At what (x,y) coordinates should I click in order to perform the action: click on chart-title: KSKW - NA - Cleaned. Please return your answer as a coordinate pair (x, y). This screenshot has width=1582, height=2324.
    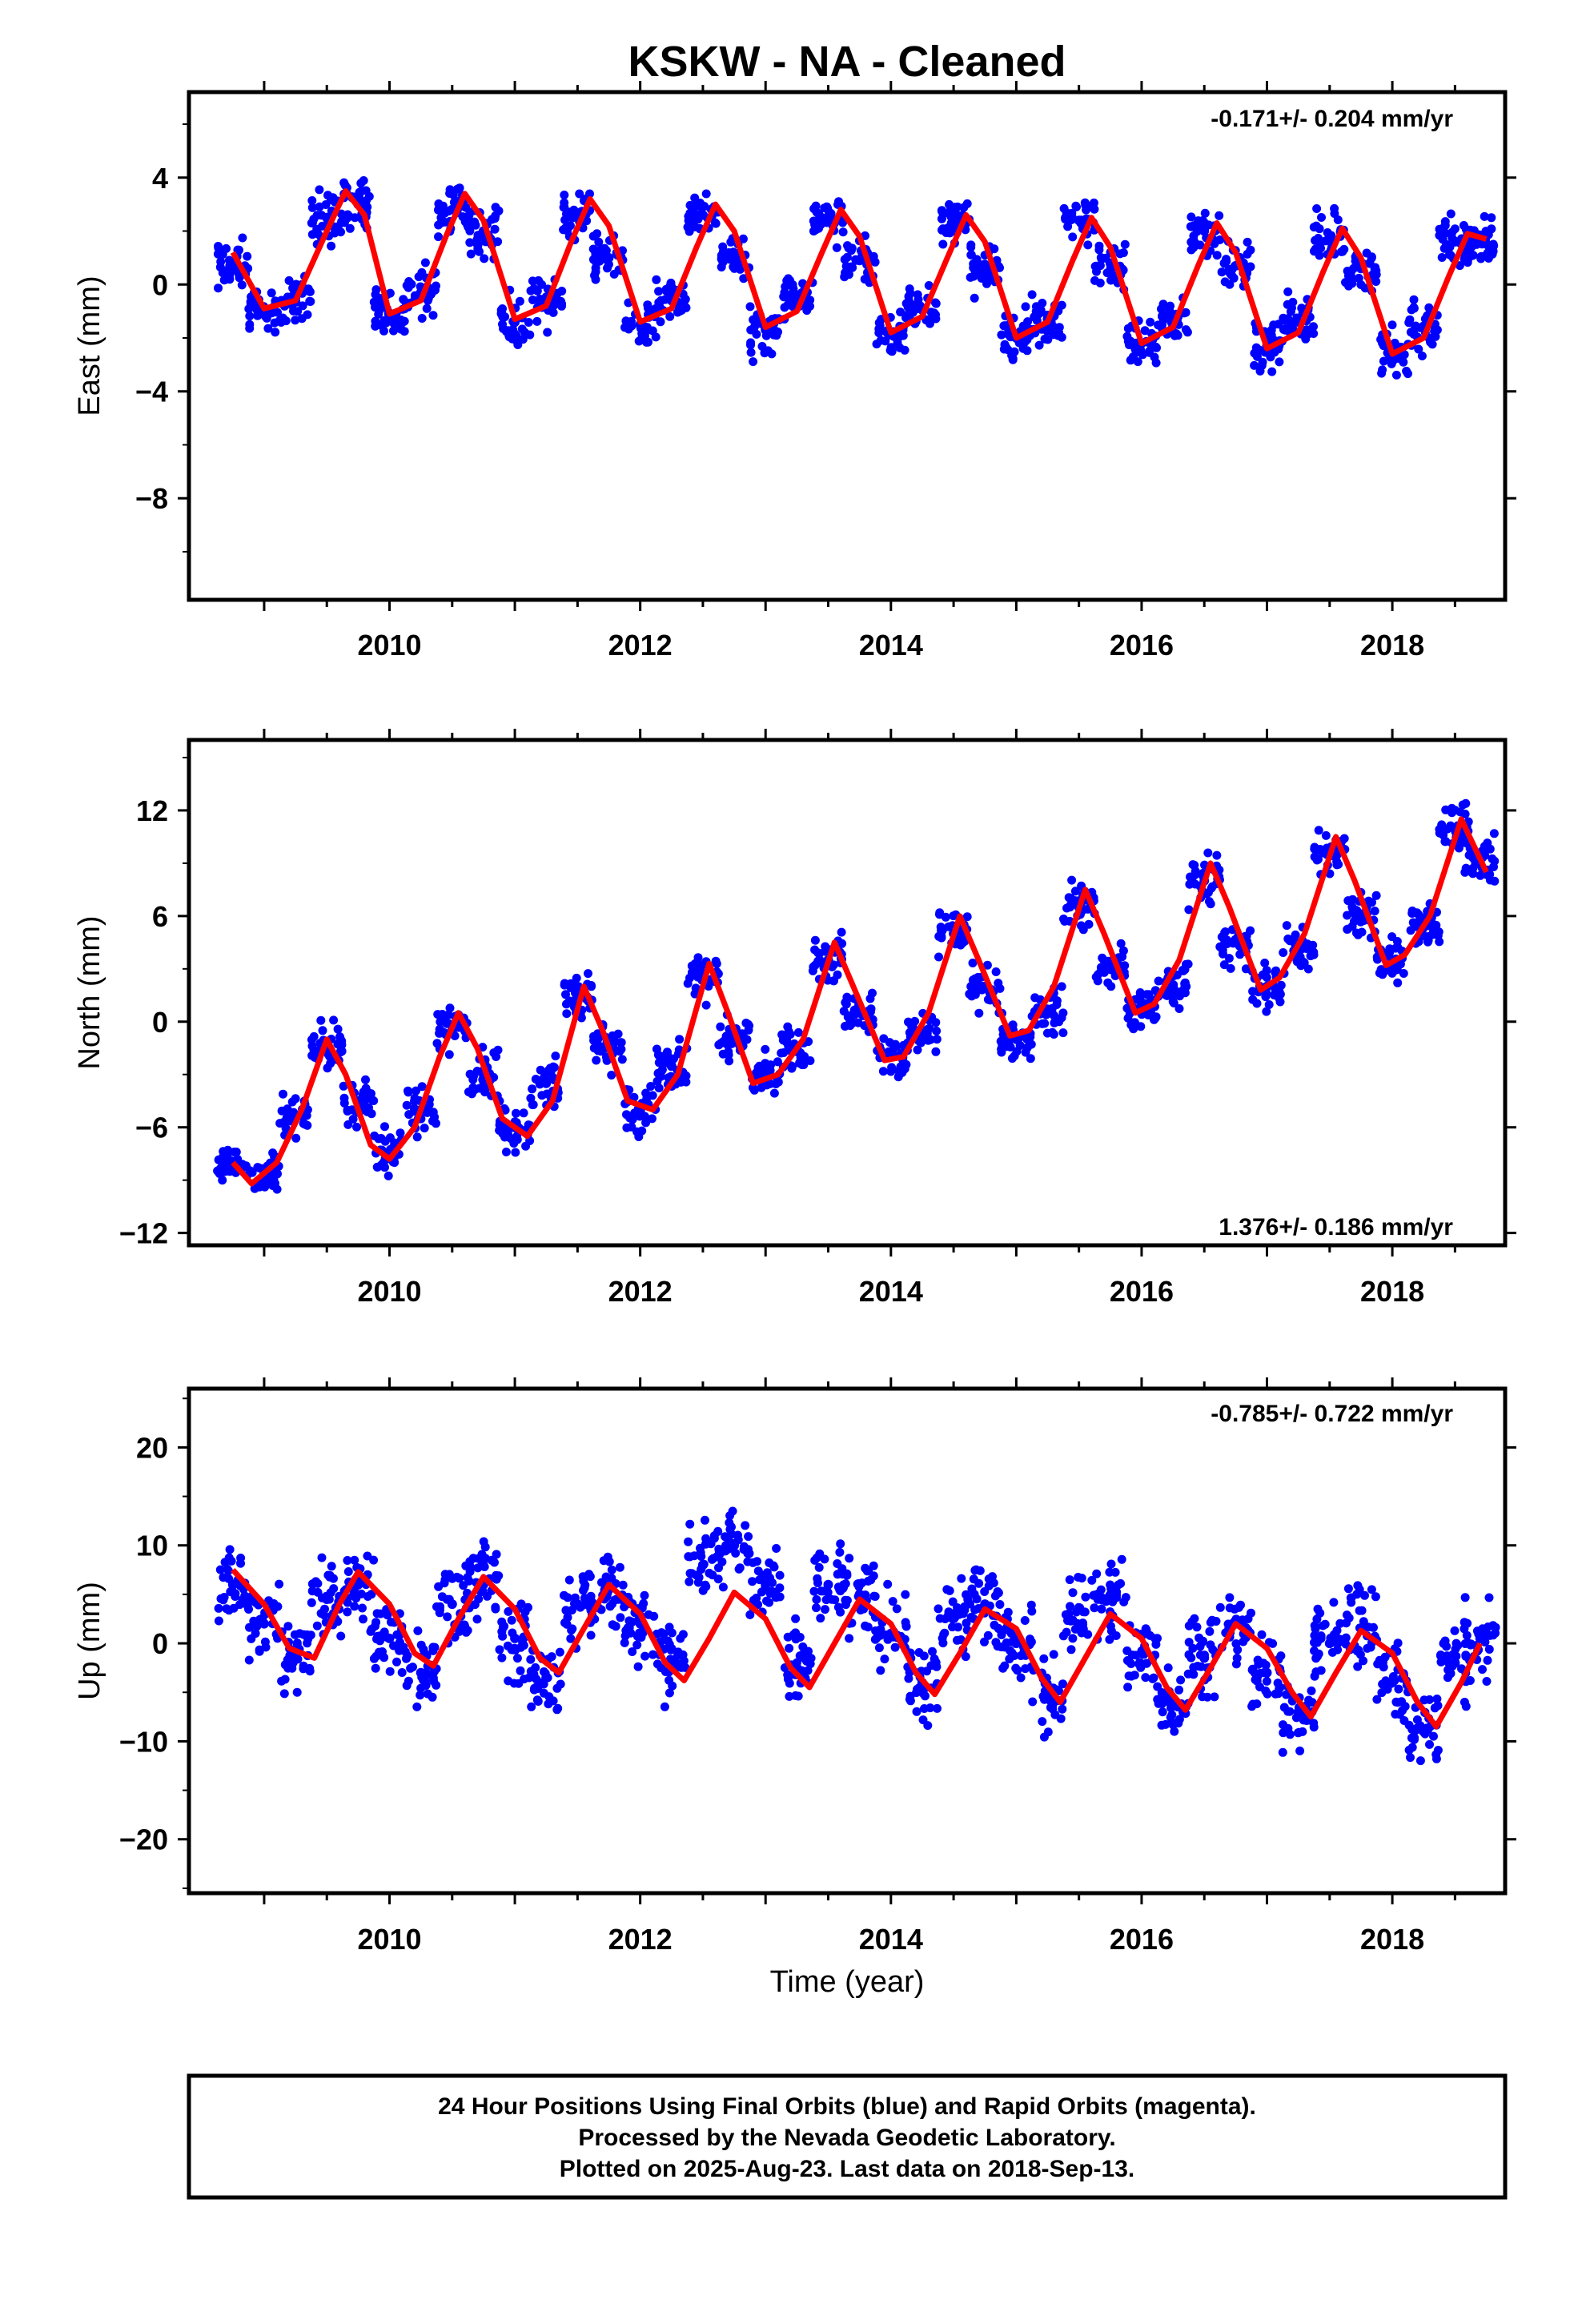
    Looking at the image, I should click on (847, 62).